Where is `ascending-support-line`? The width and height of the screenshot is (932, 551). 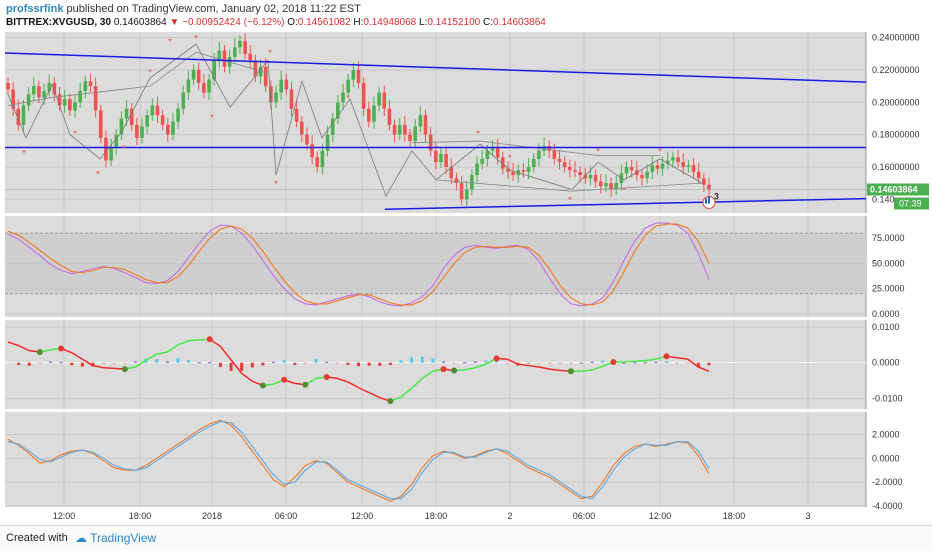 ascending-support-line is located at coordinates (625, 204).